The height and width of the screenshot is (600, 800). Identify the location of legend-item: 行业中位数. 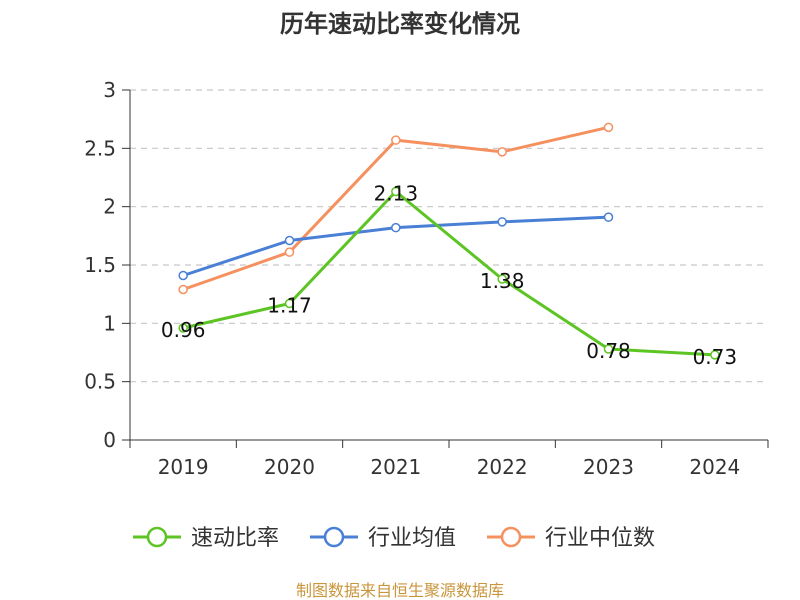
(571, 538).